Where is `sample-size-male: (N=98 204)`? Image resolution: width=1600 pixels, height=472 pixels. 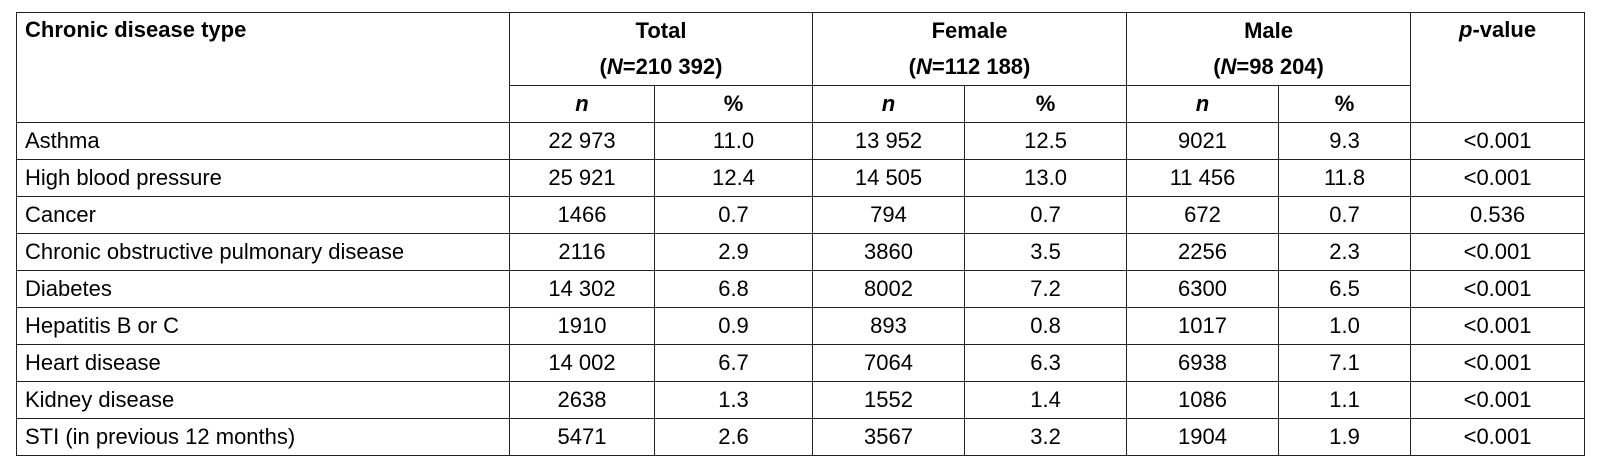 sample-size-male: (N=98 204) is located at coordinates (1269, 67).